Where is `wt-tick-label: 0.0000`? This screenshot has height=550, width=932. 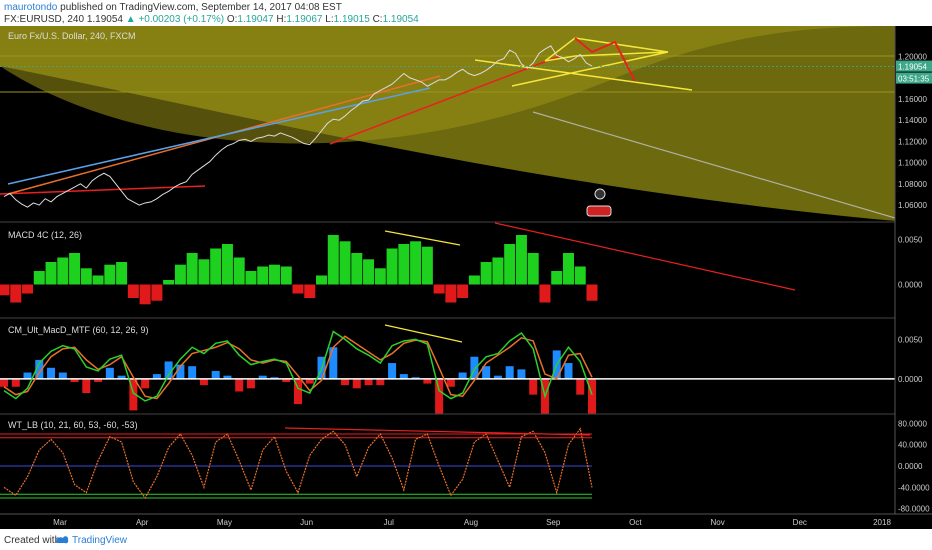
wt-tick-label: 0.0000 is located at coordinates (910, 466).